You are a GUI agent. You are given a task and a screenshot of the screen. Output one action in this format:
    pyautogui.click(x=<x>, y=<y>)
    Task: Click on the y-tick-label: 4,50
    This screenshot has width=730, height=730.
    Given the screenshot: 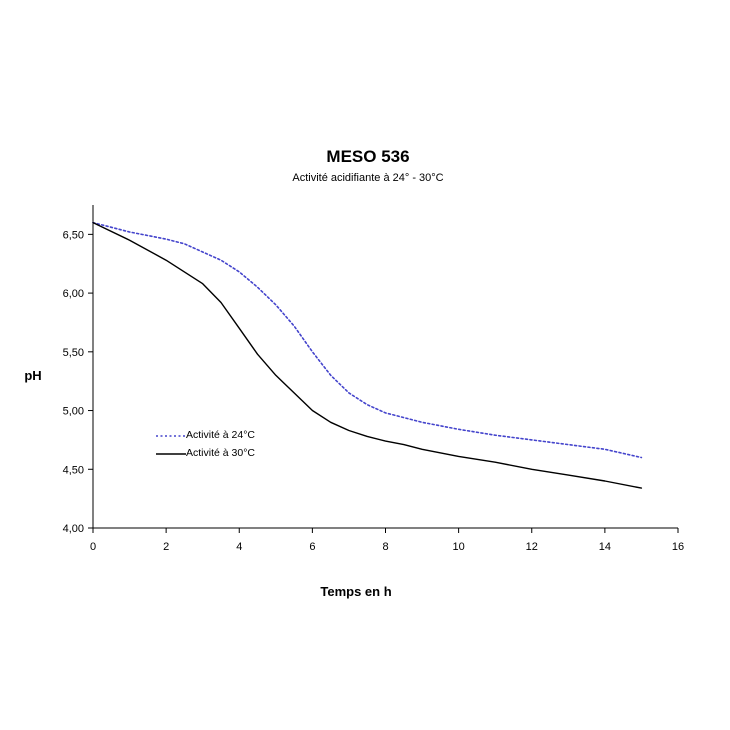 What is the action you would take?
    pyautogui.click(x=73, y=470)
    